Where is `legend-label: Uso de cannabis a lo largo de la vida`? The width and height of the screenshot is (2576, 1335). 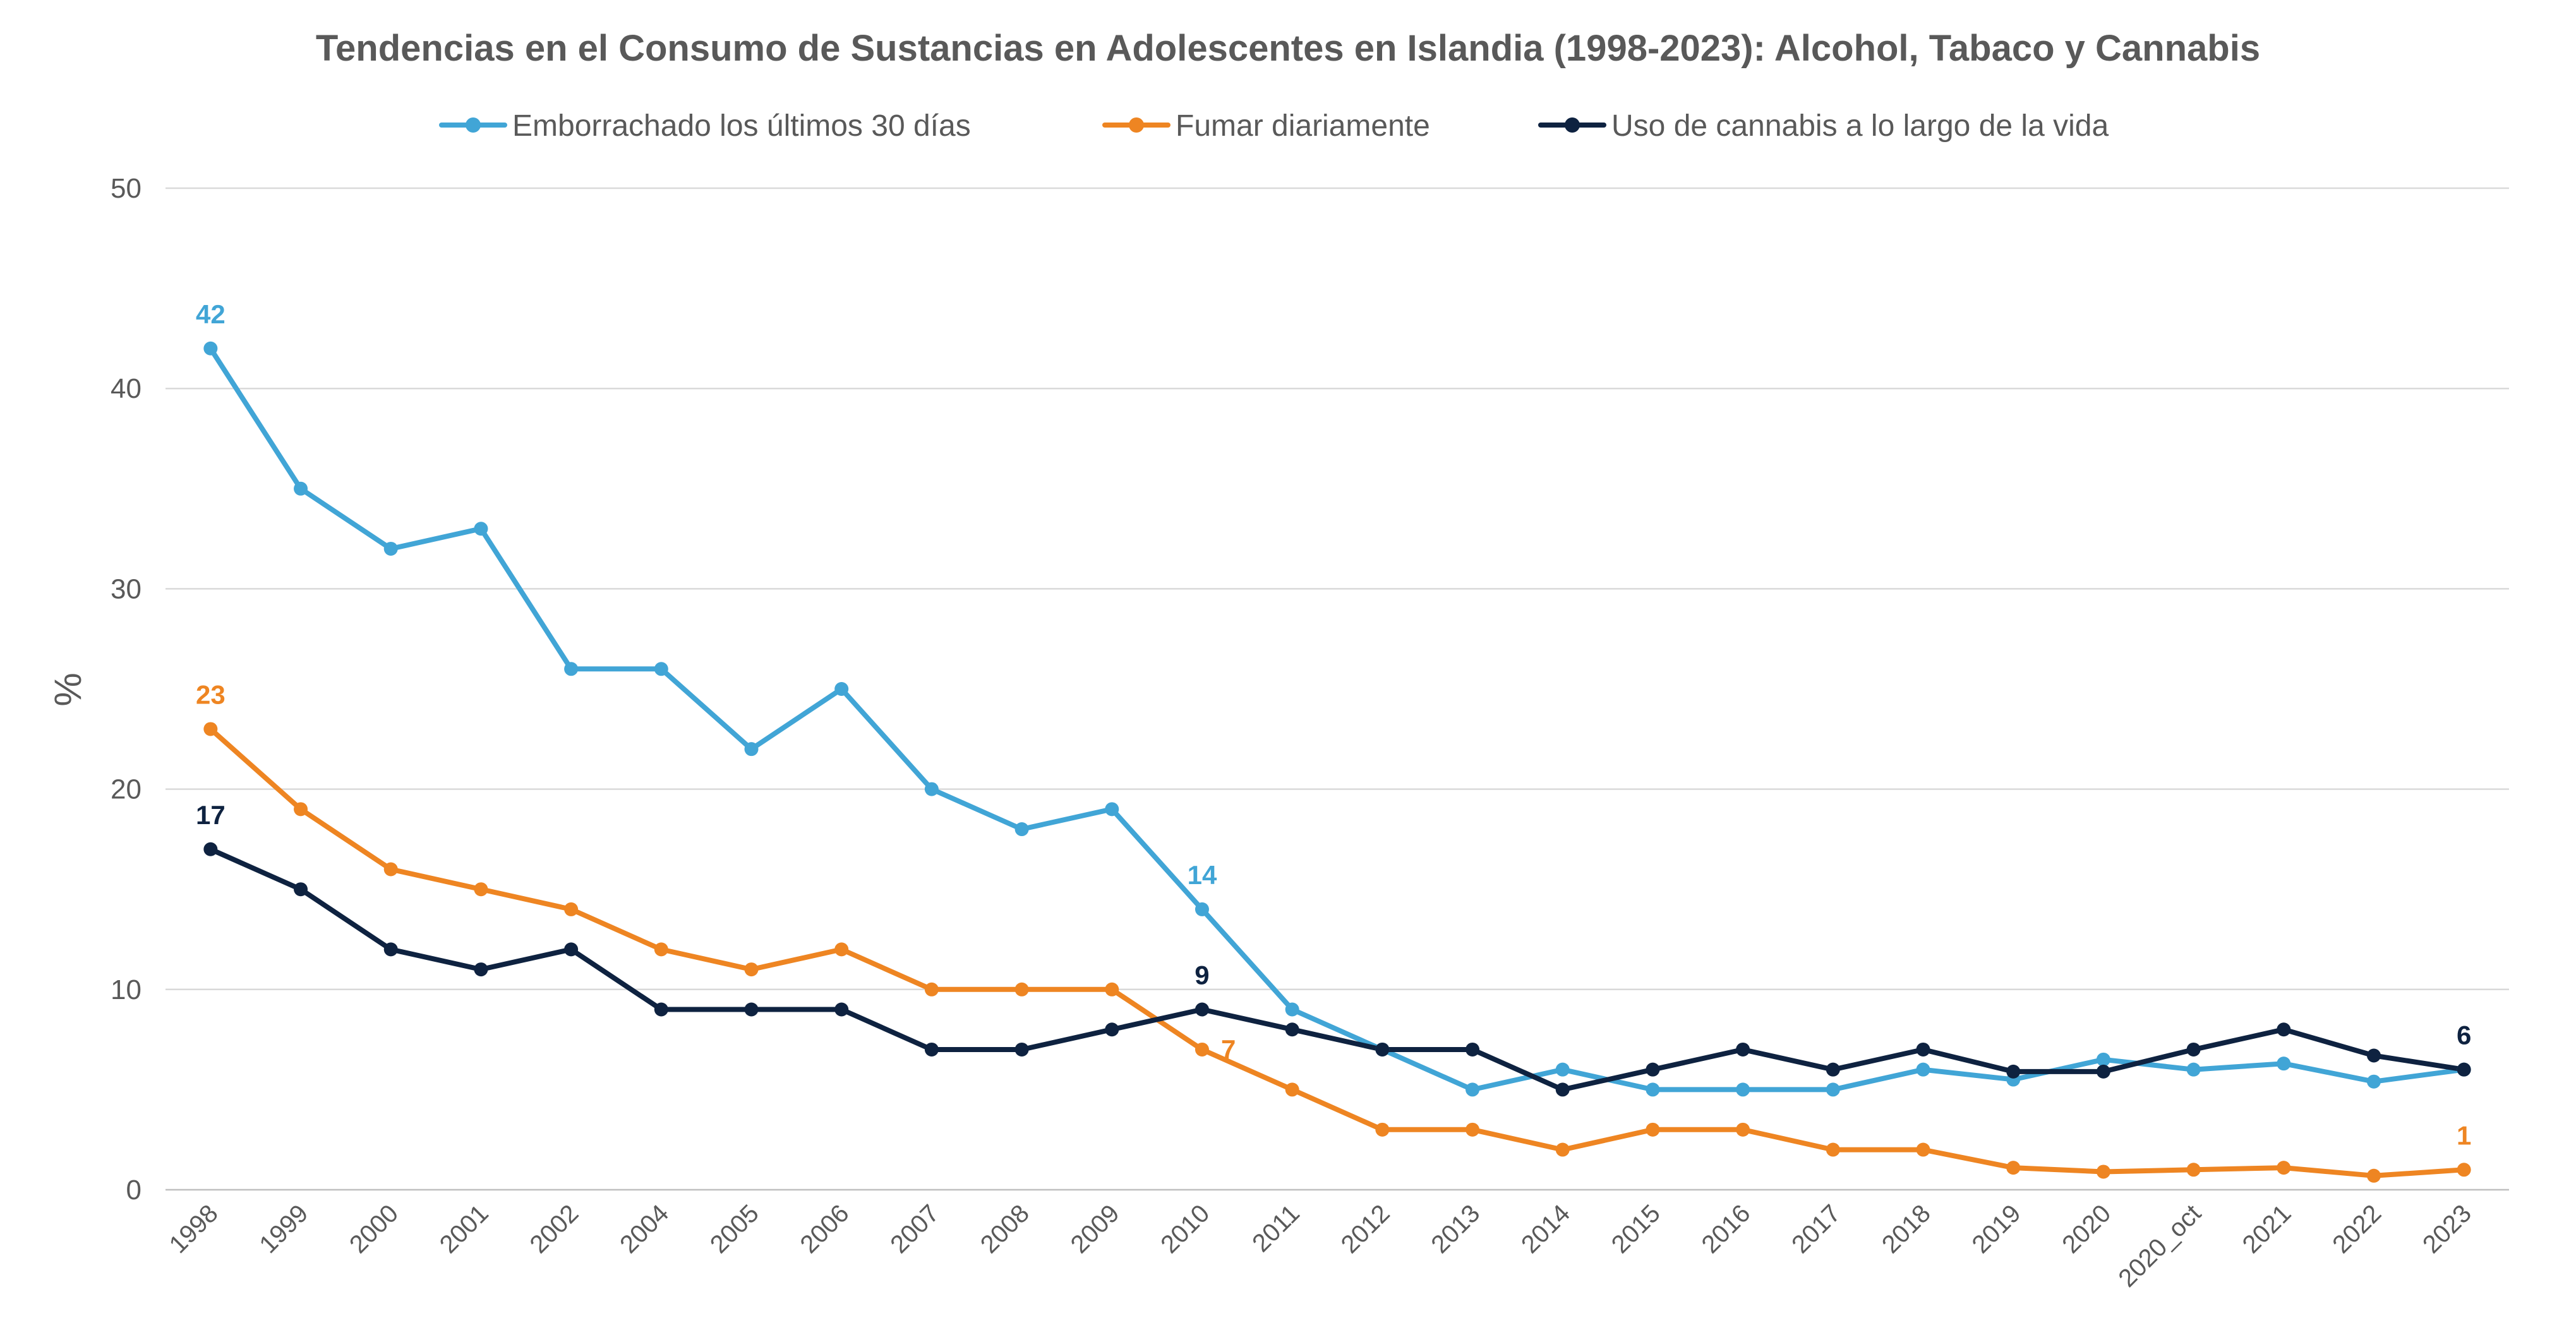
legend-label: Uso de cannabis a lo largo de la vida is located at coordinates (1860, 126).